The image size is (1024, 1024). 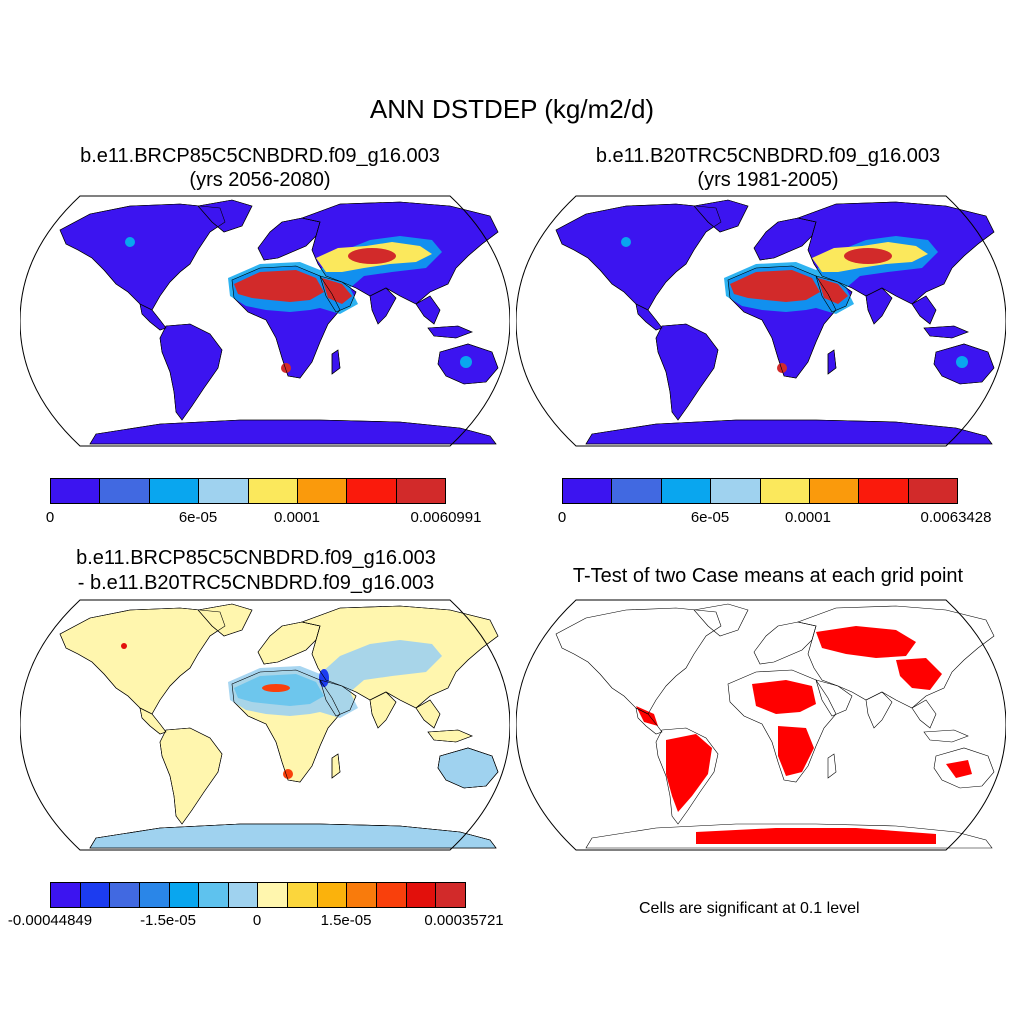 What do you see at coordinates (286, 368) in the screenshot?
I see `dust-kalahari-spot` at bounding box center [286, 368].